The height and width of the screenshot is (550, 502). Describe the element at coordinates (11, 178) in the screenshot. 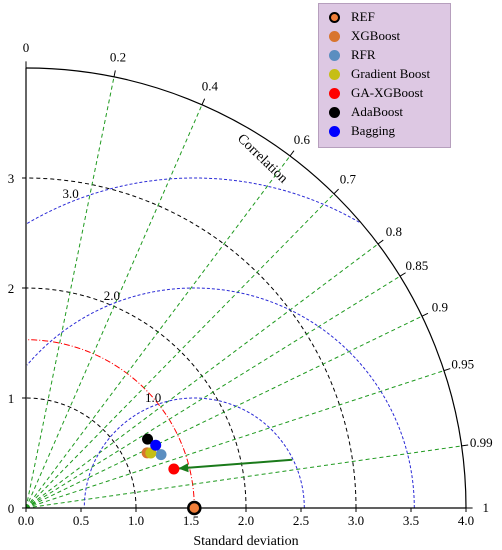

I see `y-tick-label: 3` at that location.